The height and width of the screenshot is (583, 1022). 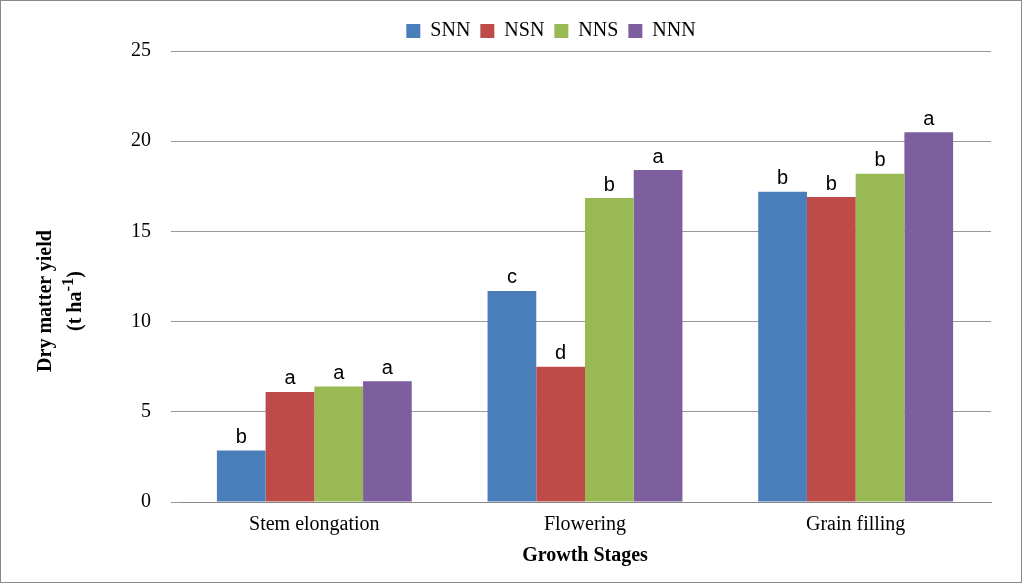 What do you see at coordinates (524, 29) in the screenshot?
I see `legend-label: NSN` at bounding box center [524, 29].